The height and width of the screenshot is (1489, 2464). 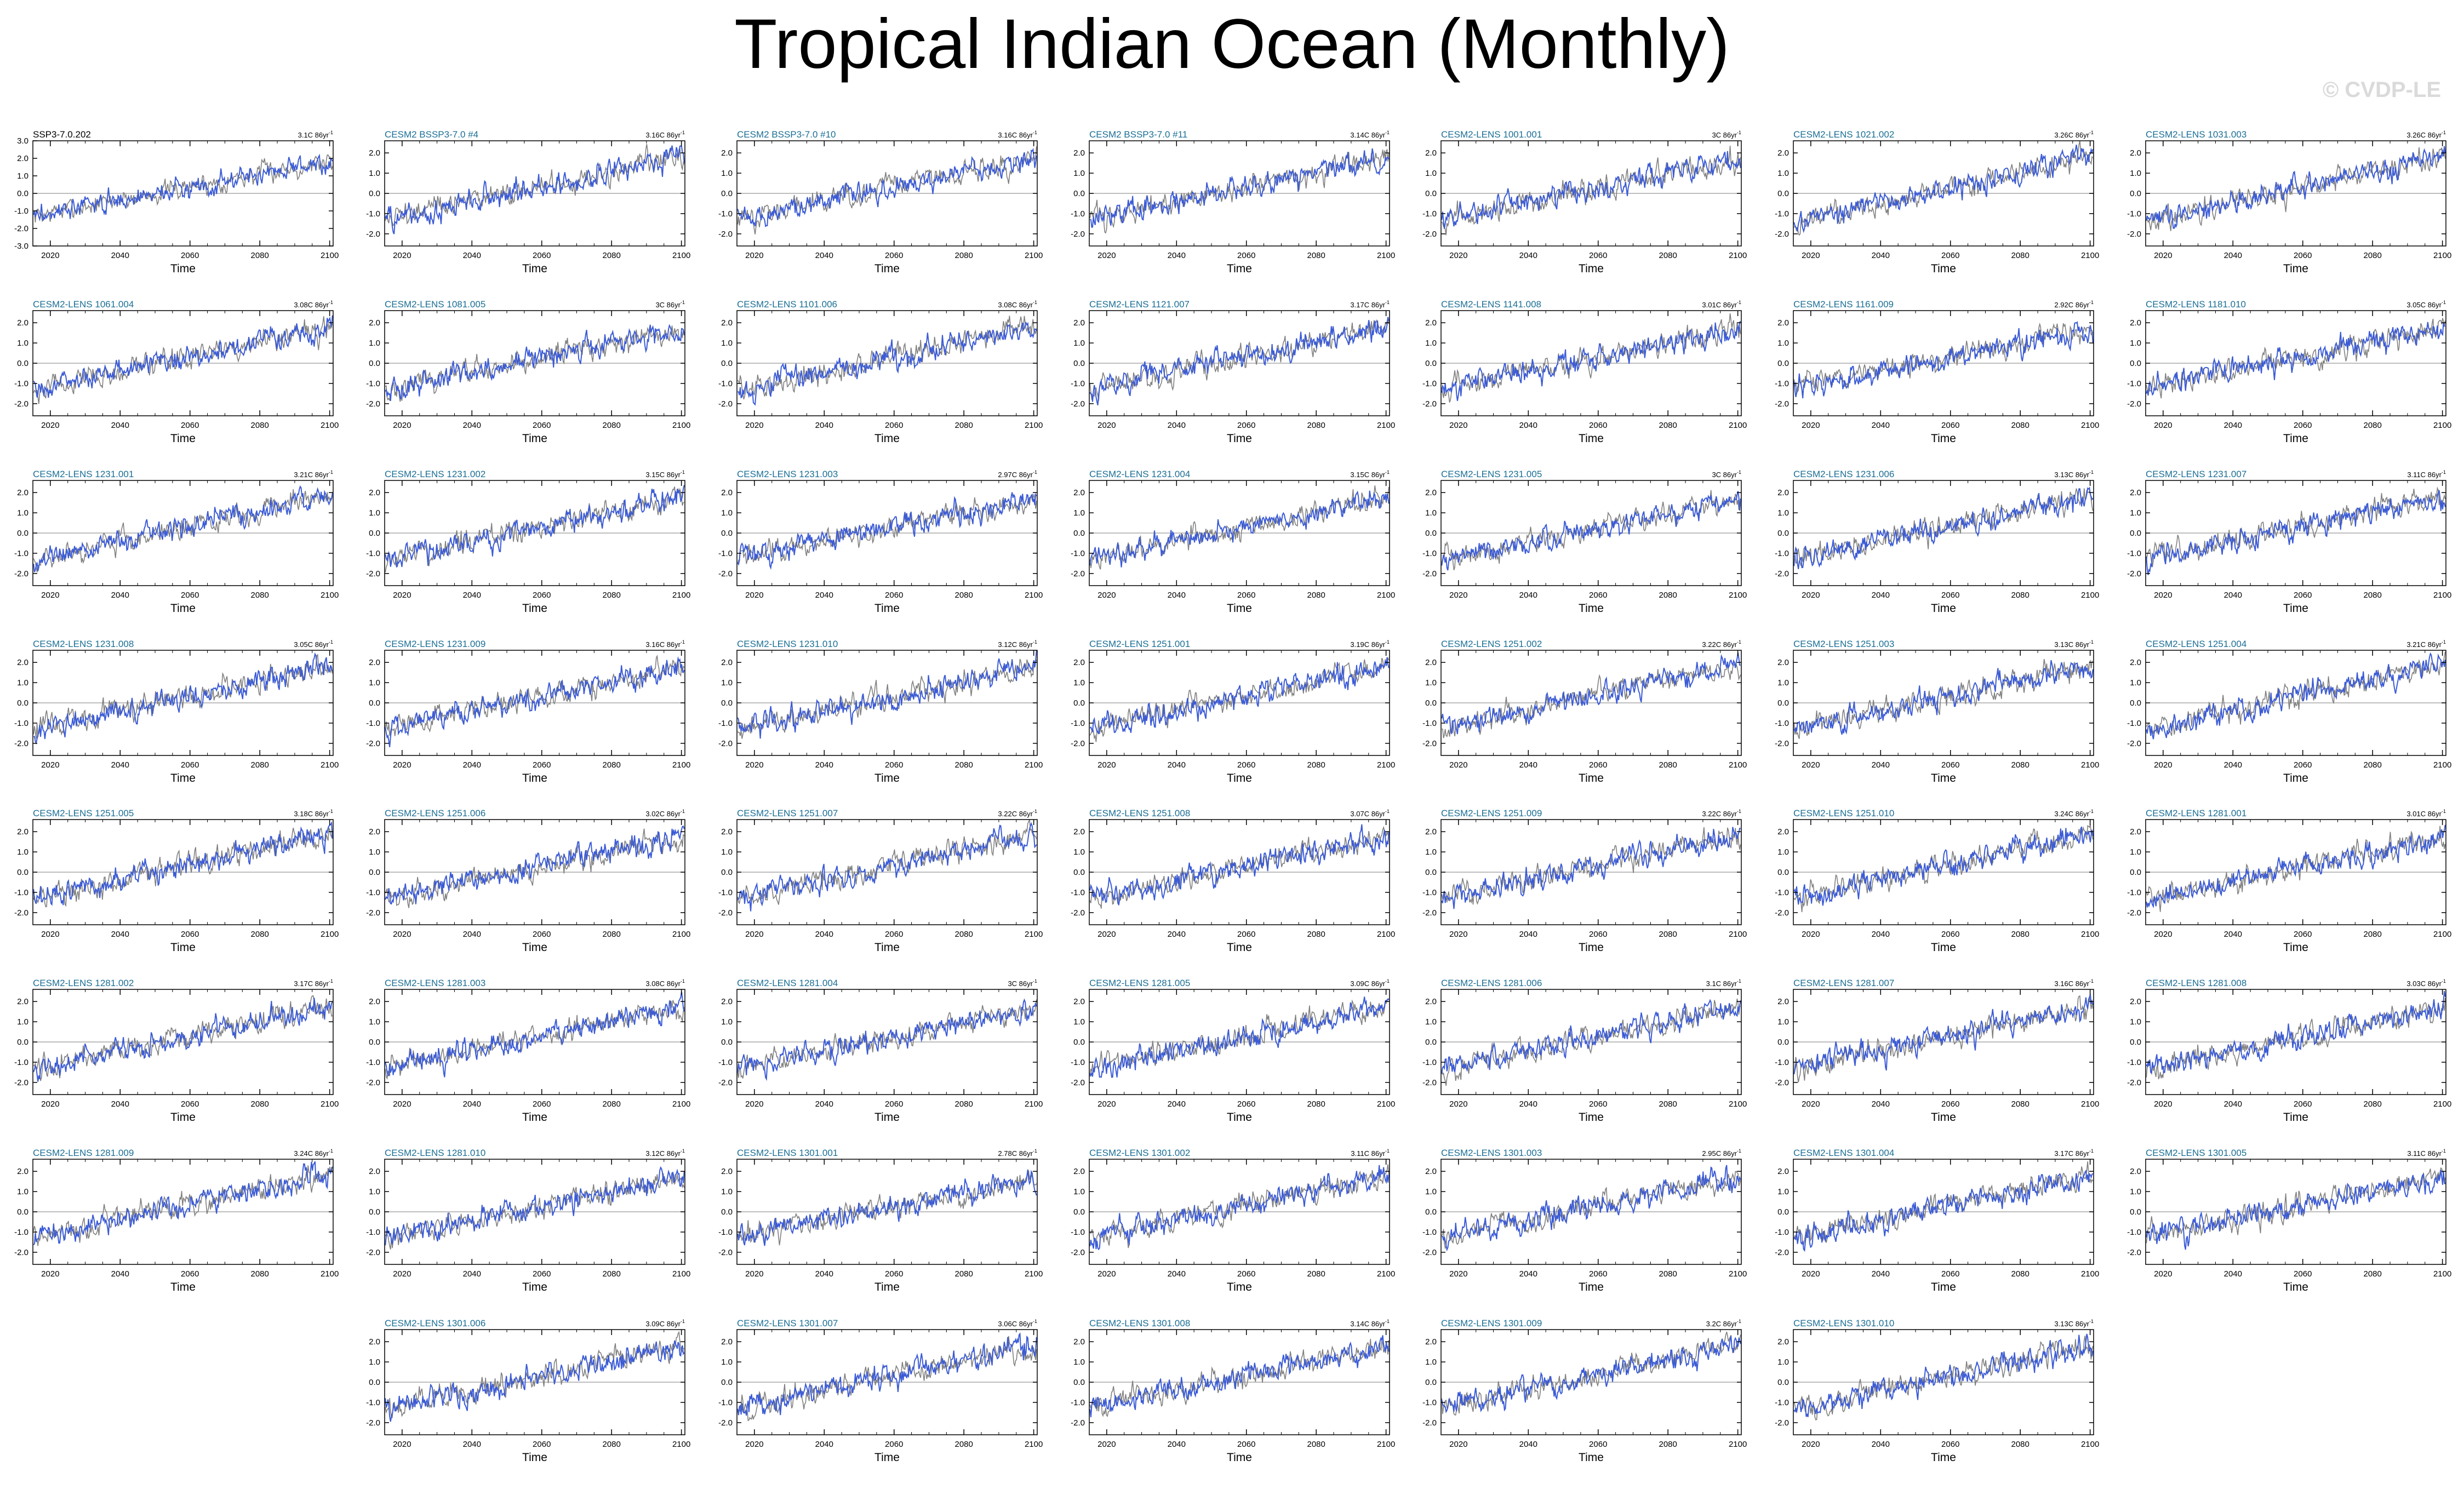 What do you see at coordinates (1139, 1323) in the screenshot?
I see `panel-title: CESM2-LENS 1301.008` at bounding box center [1139, 1323].